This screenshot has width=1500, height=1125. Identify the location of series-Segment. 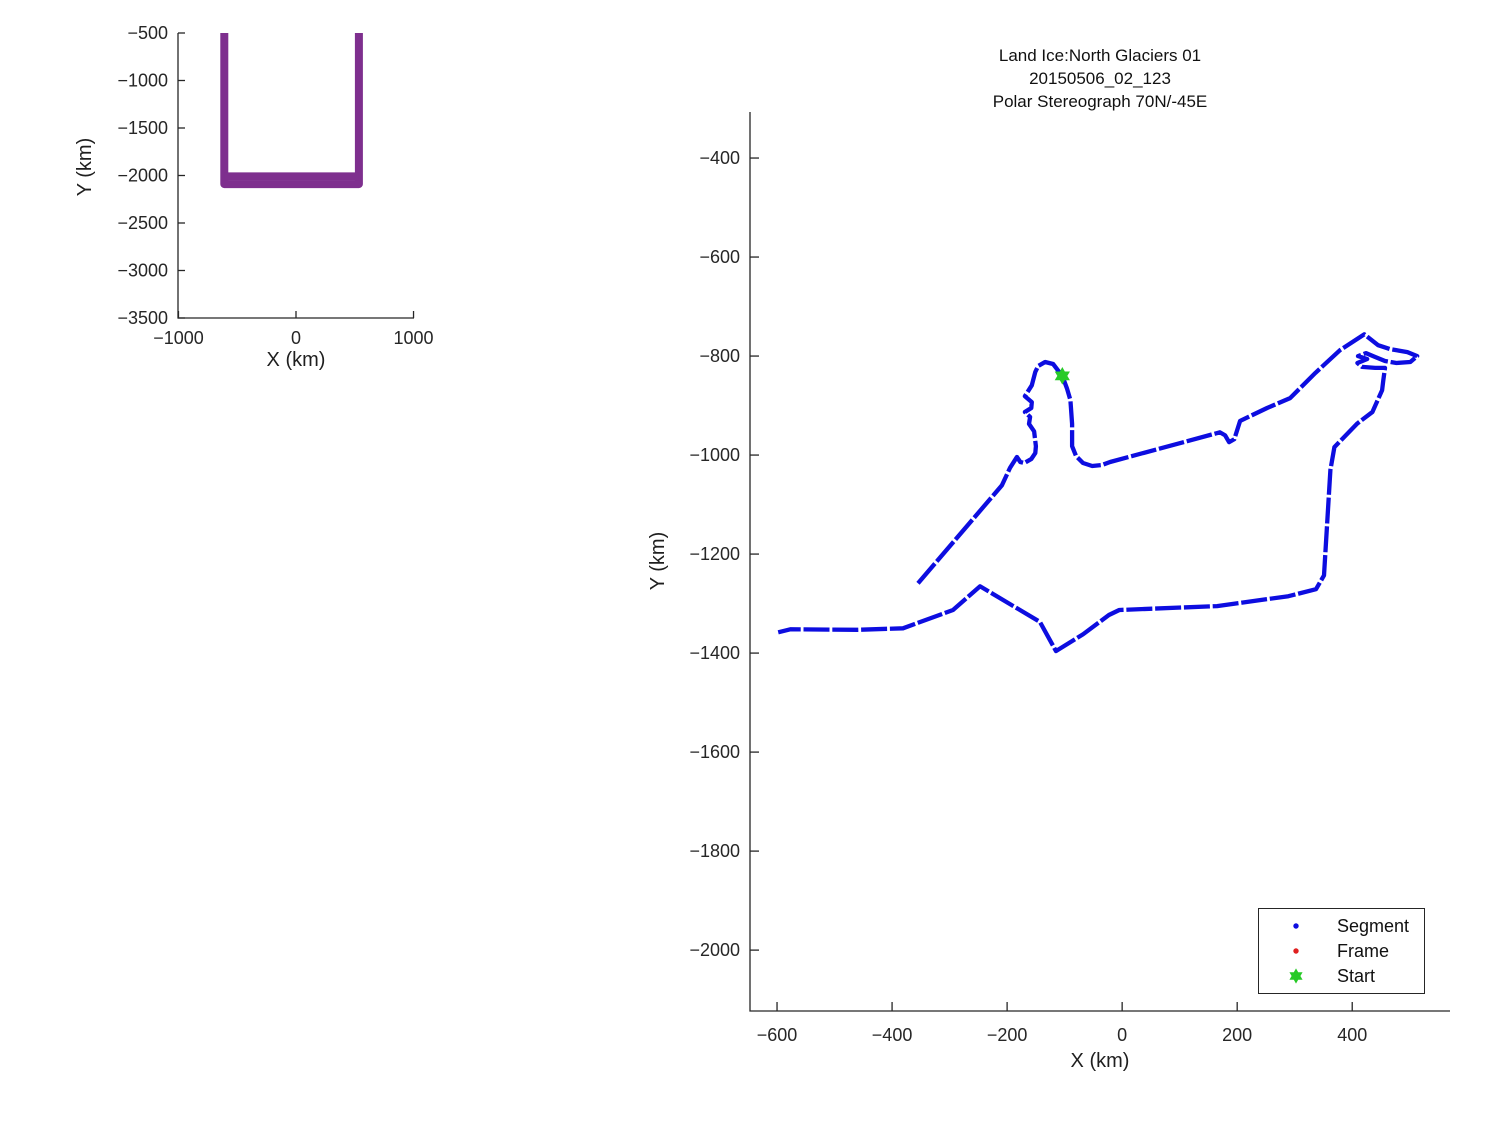
(1098, 493).